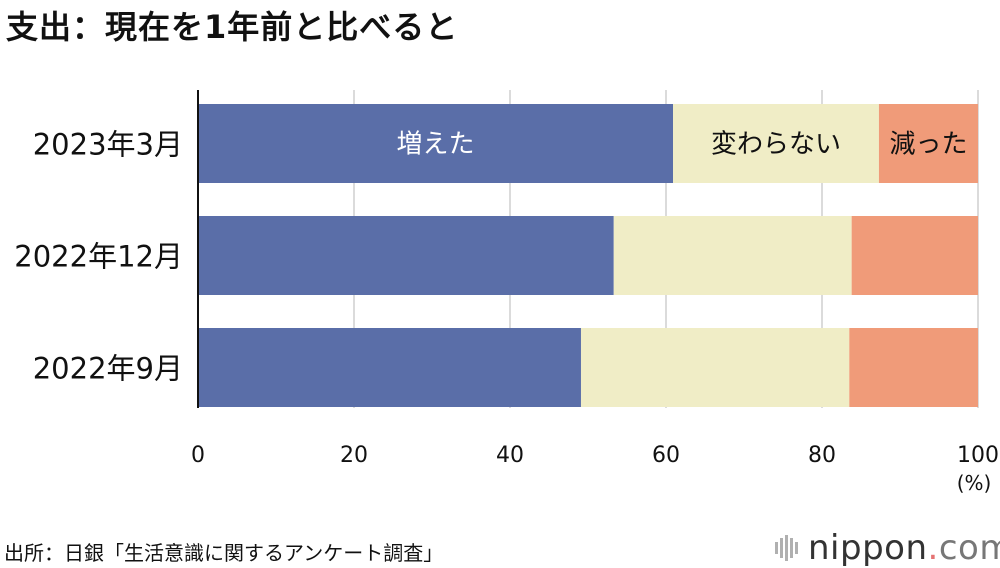 This screenshot has width=1000, height=568. I want to click on x-tick-label: 60, so click(666, 455).